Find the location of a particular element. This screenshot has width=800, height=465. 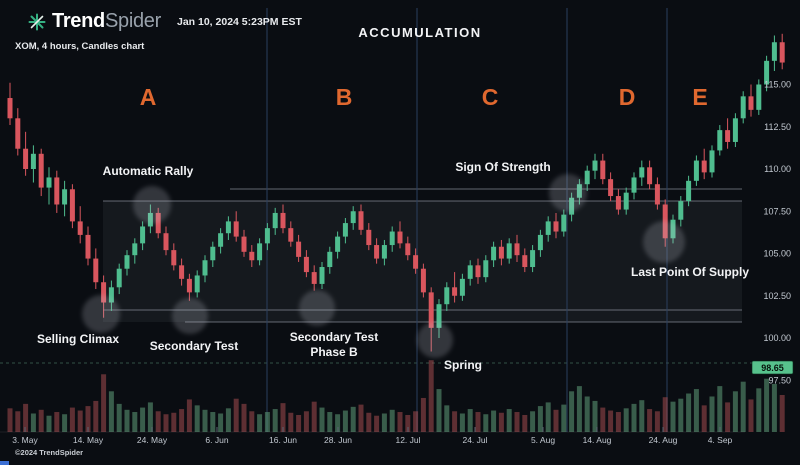

date-axis-label: 6. Jun is located at coordinates (216, 440).